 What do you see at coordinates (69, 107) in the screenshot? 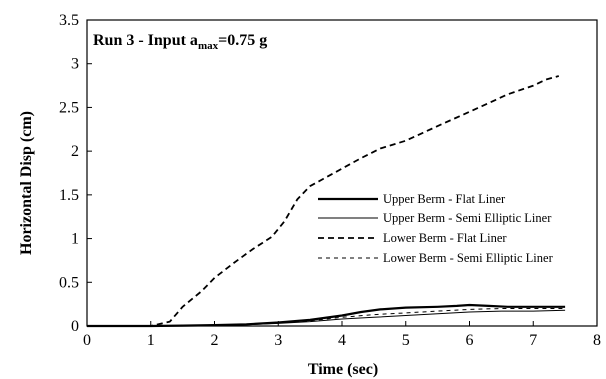
I see `y-tick-label: 2.5` at bounding box center [69, 107].